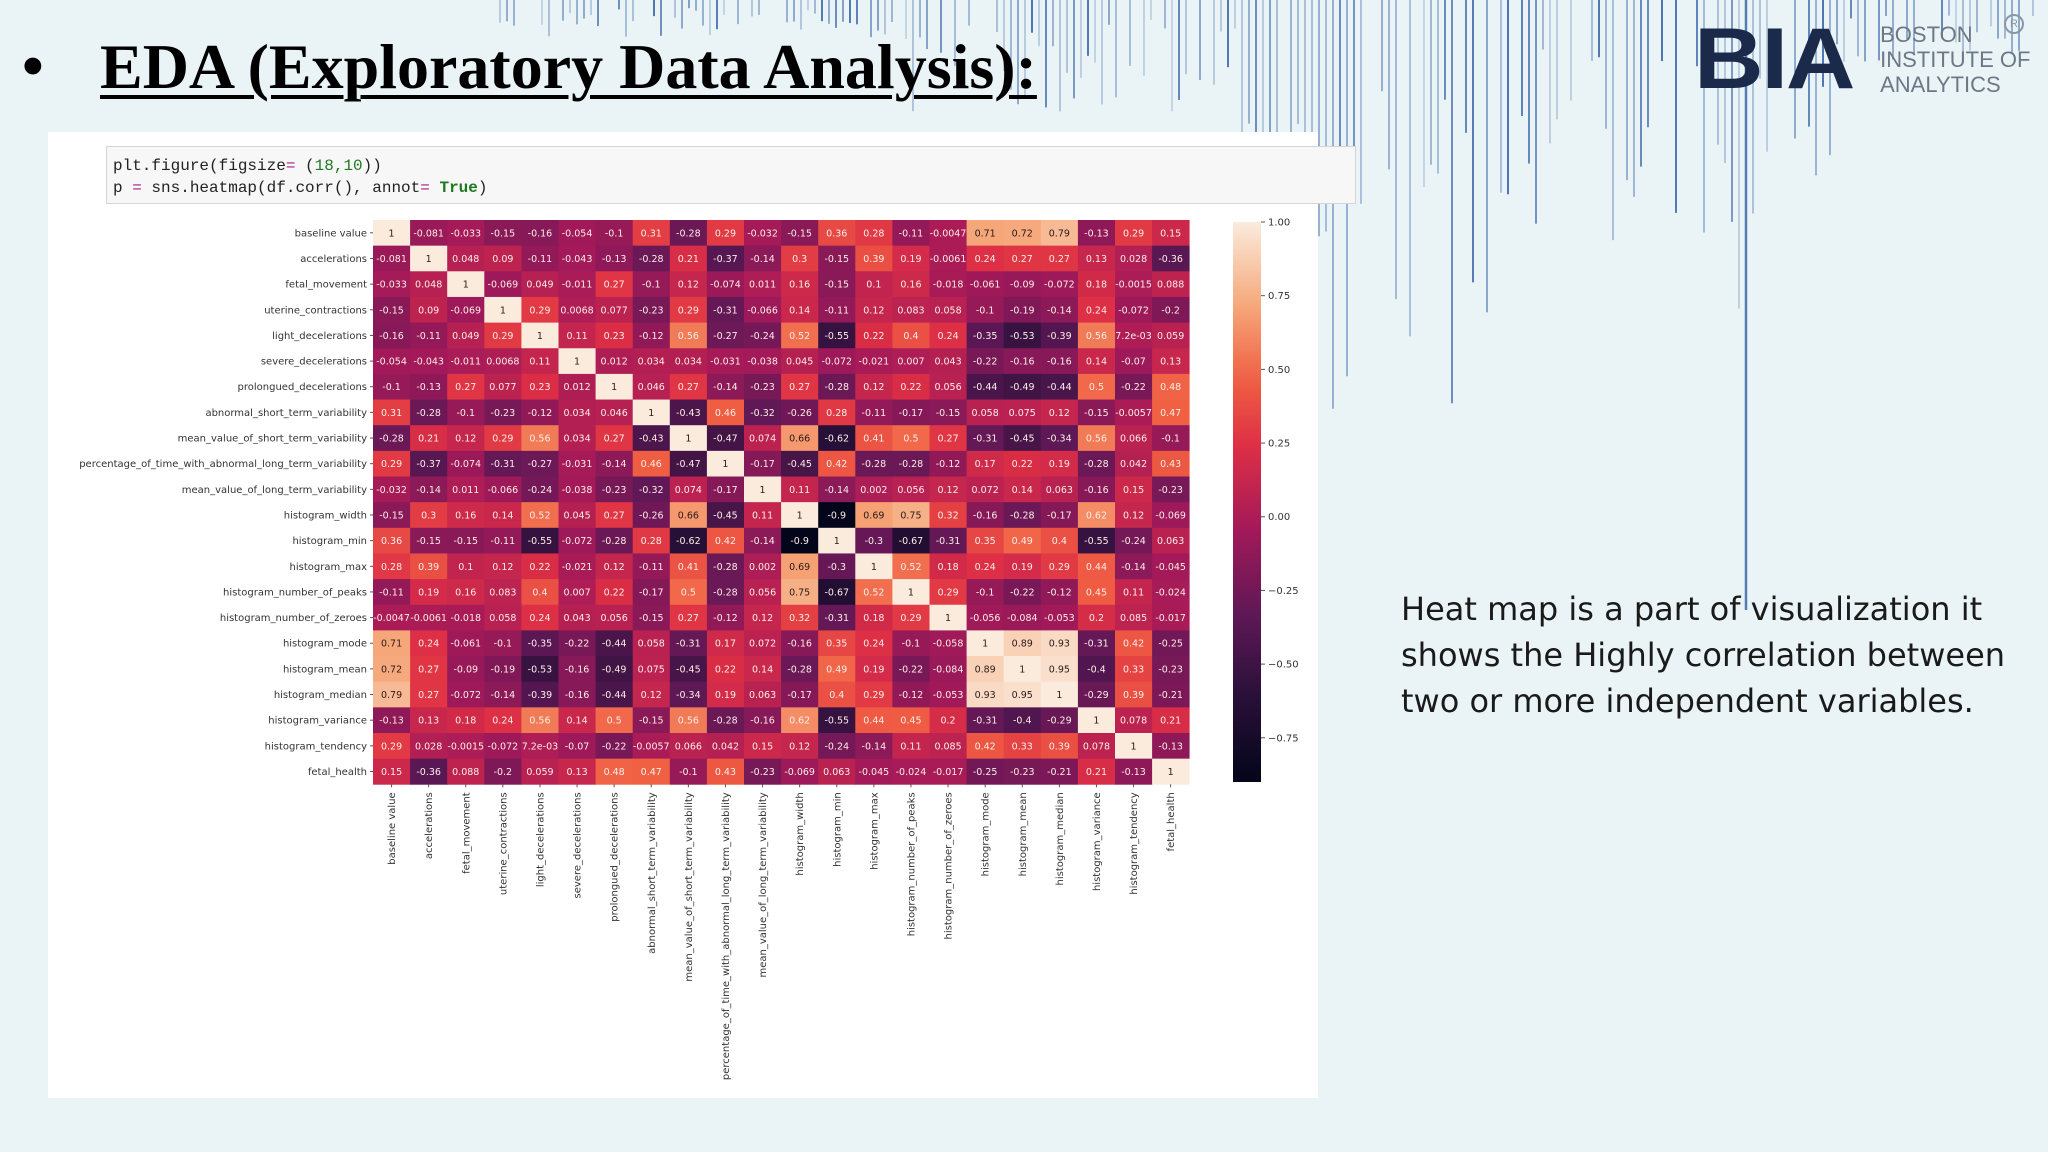  Describe the element at coordinates (762, 233) in the screenshot. I see `cell-label: -0.032` at that location.